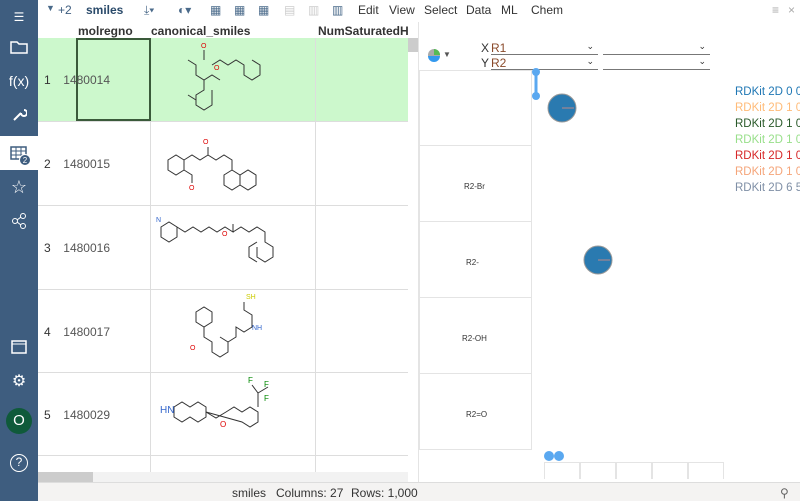 The width and height of the screenshot is (800, 501). Describe the element at coordinates (86, 332) in the screenshot. I see `molregno-cell: 1480017` at that location.